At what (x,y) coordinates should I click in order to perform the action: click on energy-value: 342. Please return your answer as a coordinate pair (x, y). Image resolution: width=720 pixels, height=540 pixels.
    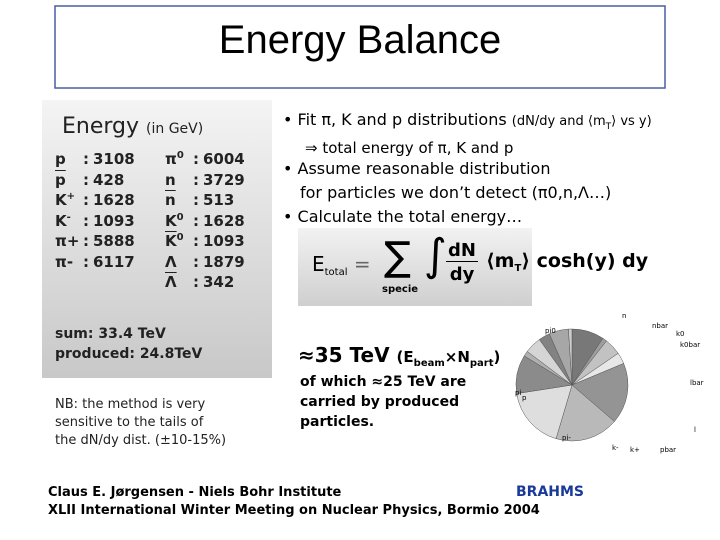
    Looking at the image, I should click on (219, 282).